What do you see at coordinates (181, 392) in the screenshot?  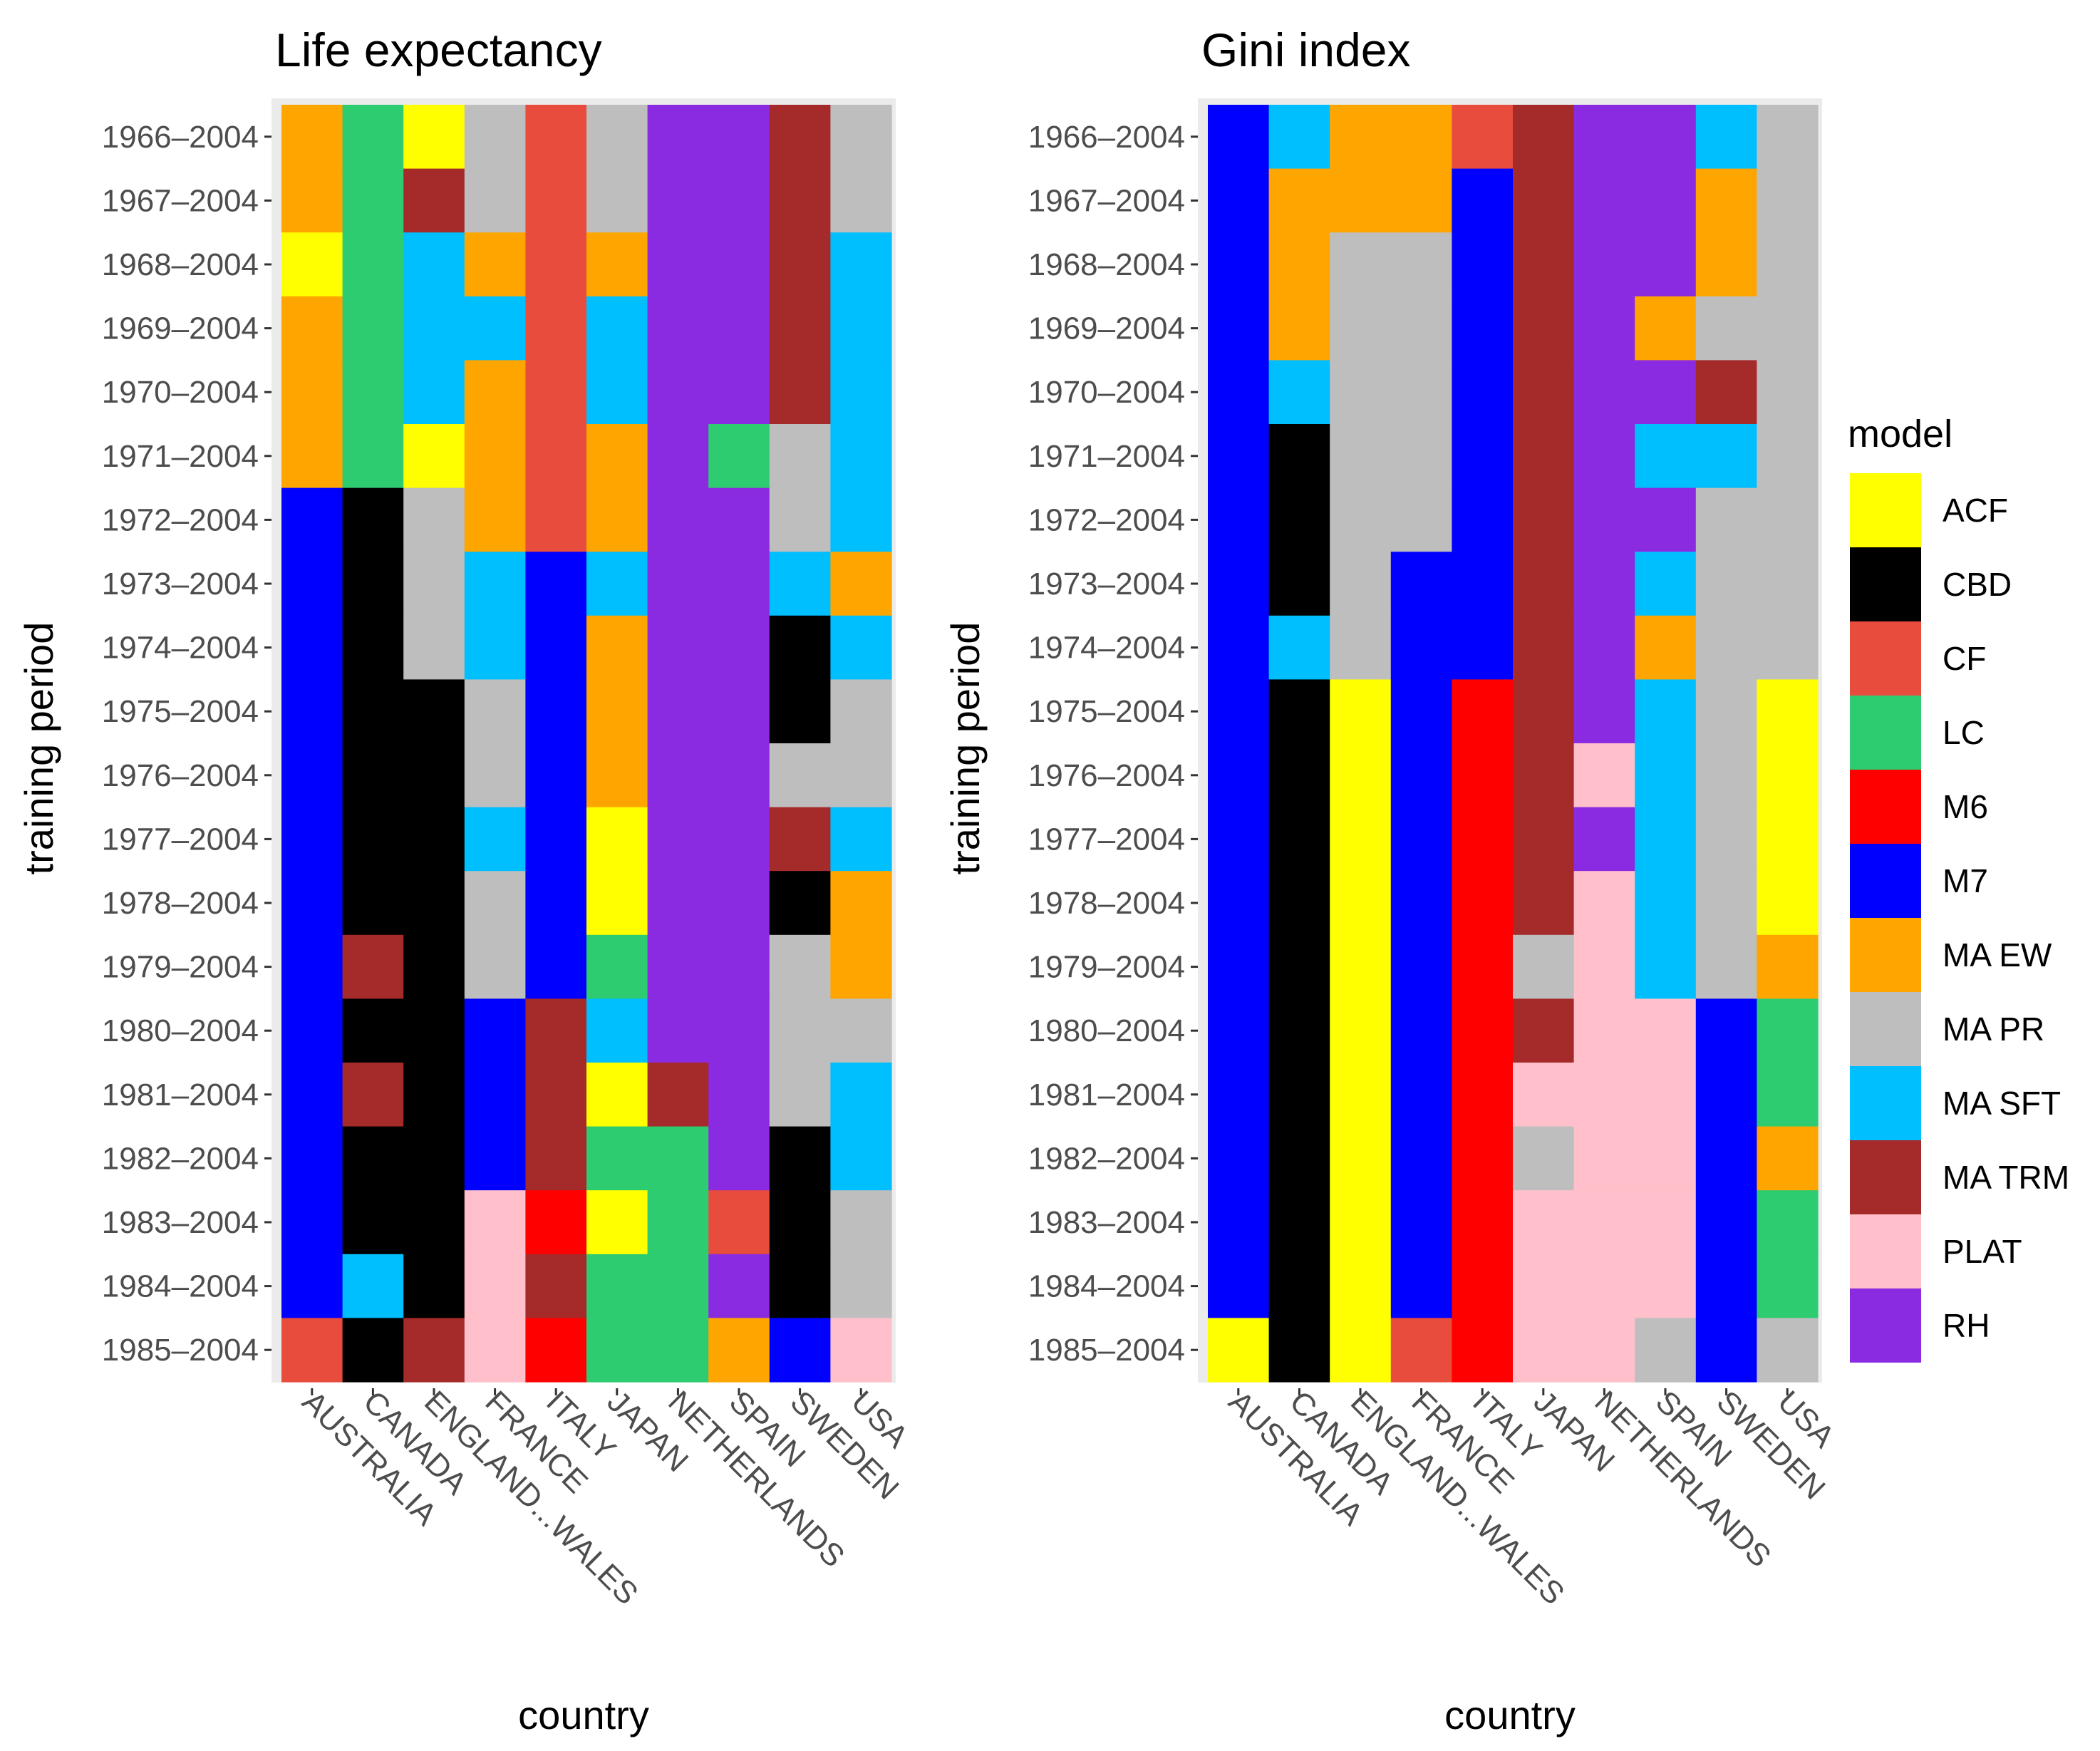 I see `y-tick-label: 1970–2004` at bounding box center [181, 392].